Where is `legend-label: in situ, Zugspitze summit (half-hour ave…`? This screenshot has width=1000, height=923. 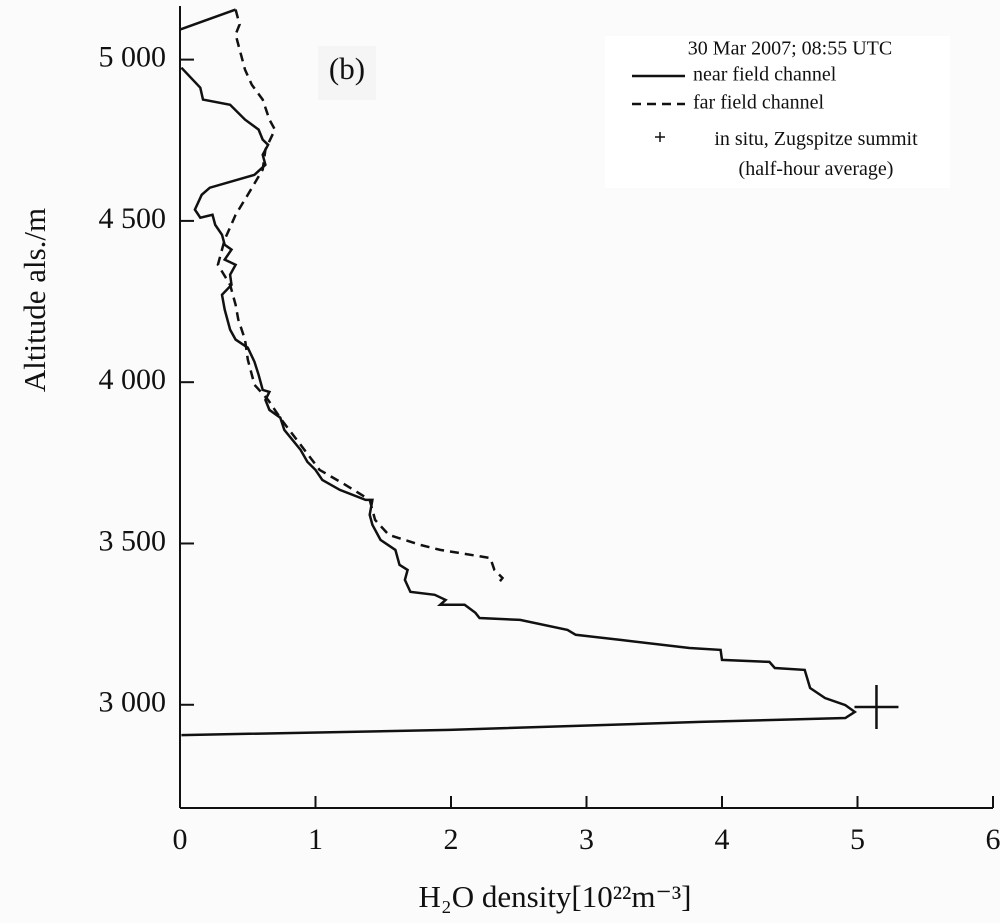 legend-label: in situ, Zugspitze summit (half-hour ave… is located at coordinates (816, 154).